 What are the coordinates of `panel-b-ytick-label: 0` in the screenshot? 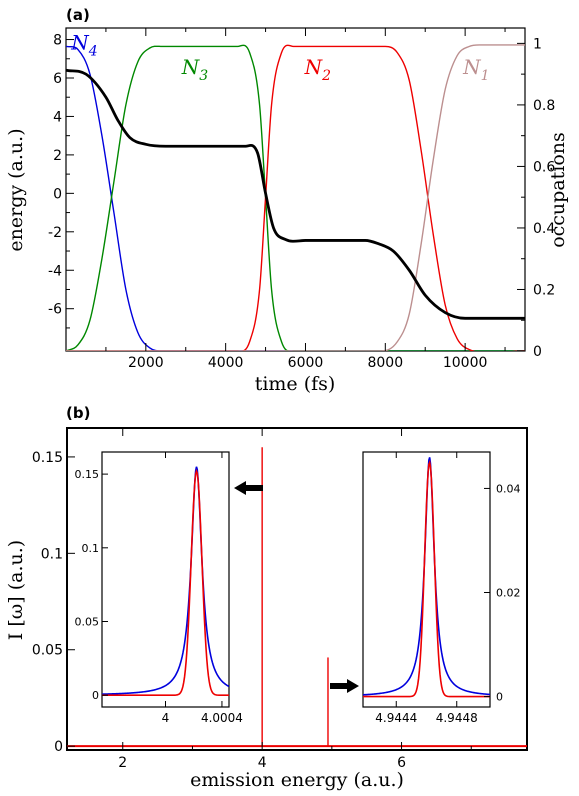 It's located at (58, 747).